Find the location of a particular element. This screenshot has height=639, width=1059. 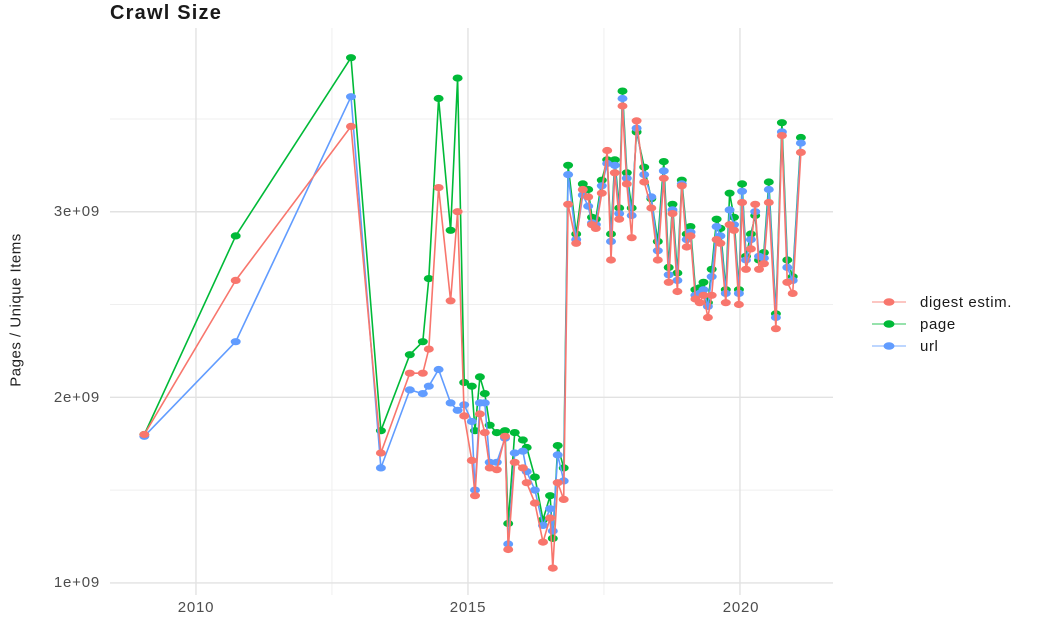

y-tick-label-1e09: 1e+09 is located at coordinates (76, 582).